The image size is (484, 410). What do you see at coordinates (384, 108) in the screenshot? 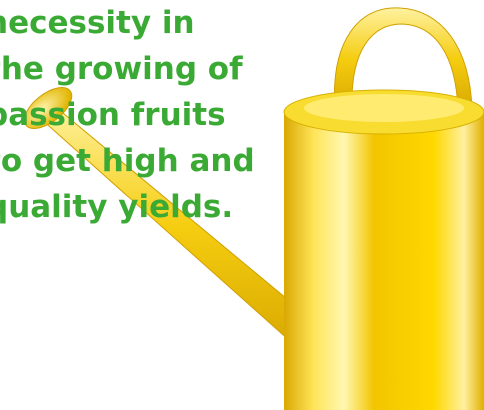
I see `can-lid` at bounding box center [384, 108].